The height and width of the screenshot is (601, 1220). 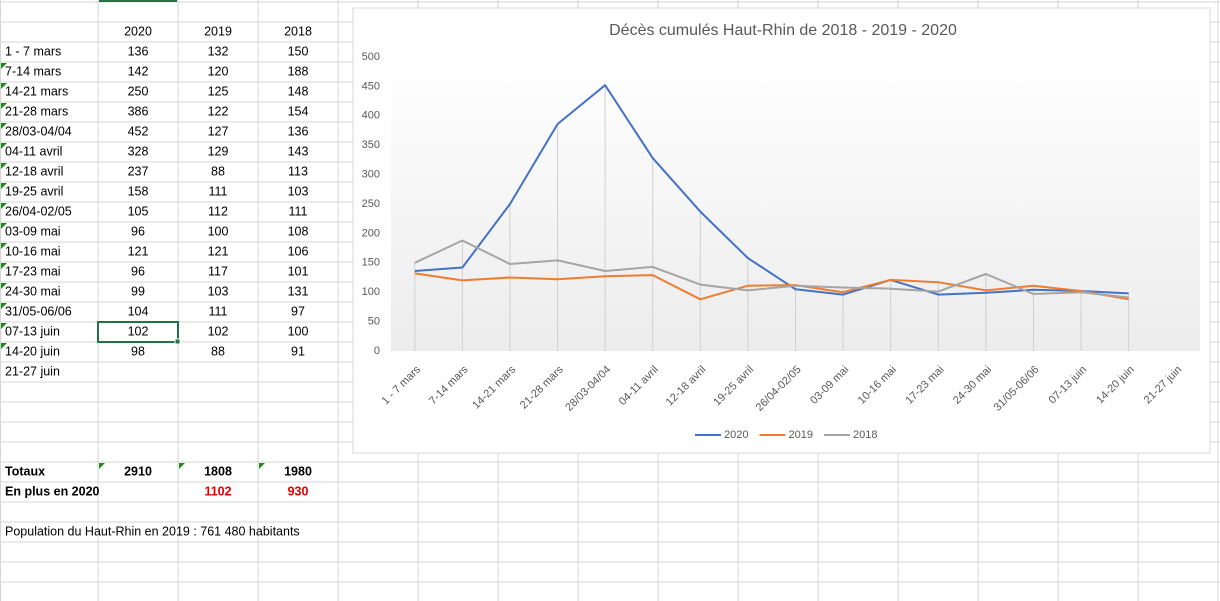 What do you see at coordinates (33, 71) in the screenshot?
I see `row-label: 7-14 mars` at bounding box center [33, 71].